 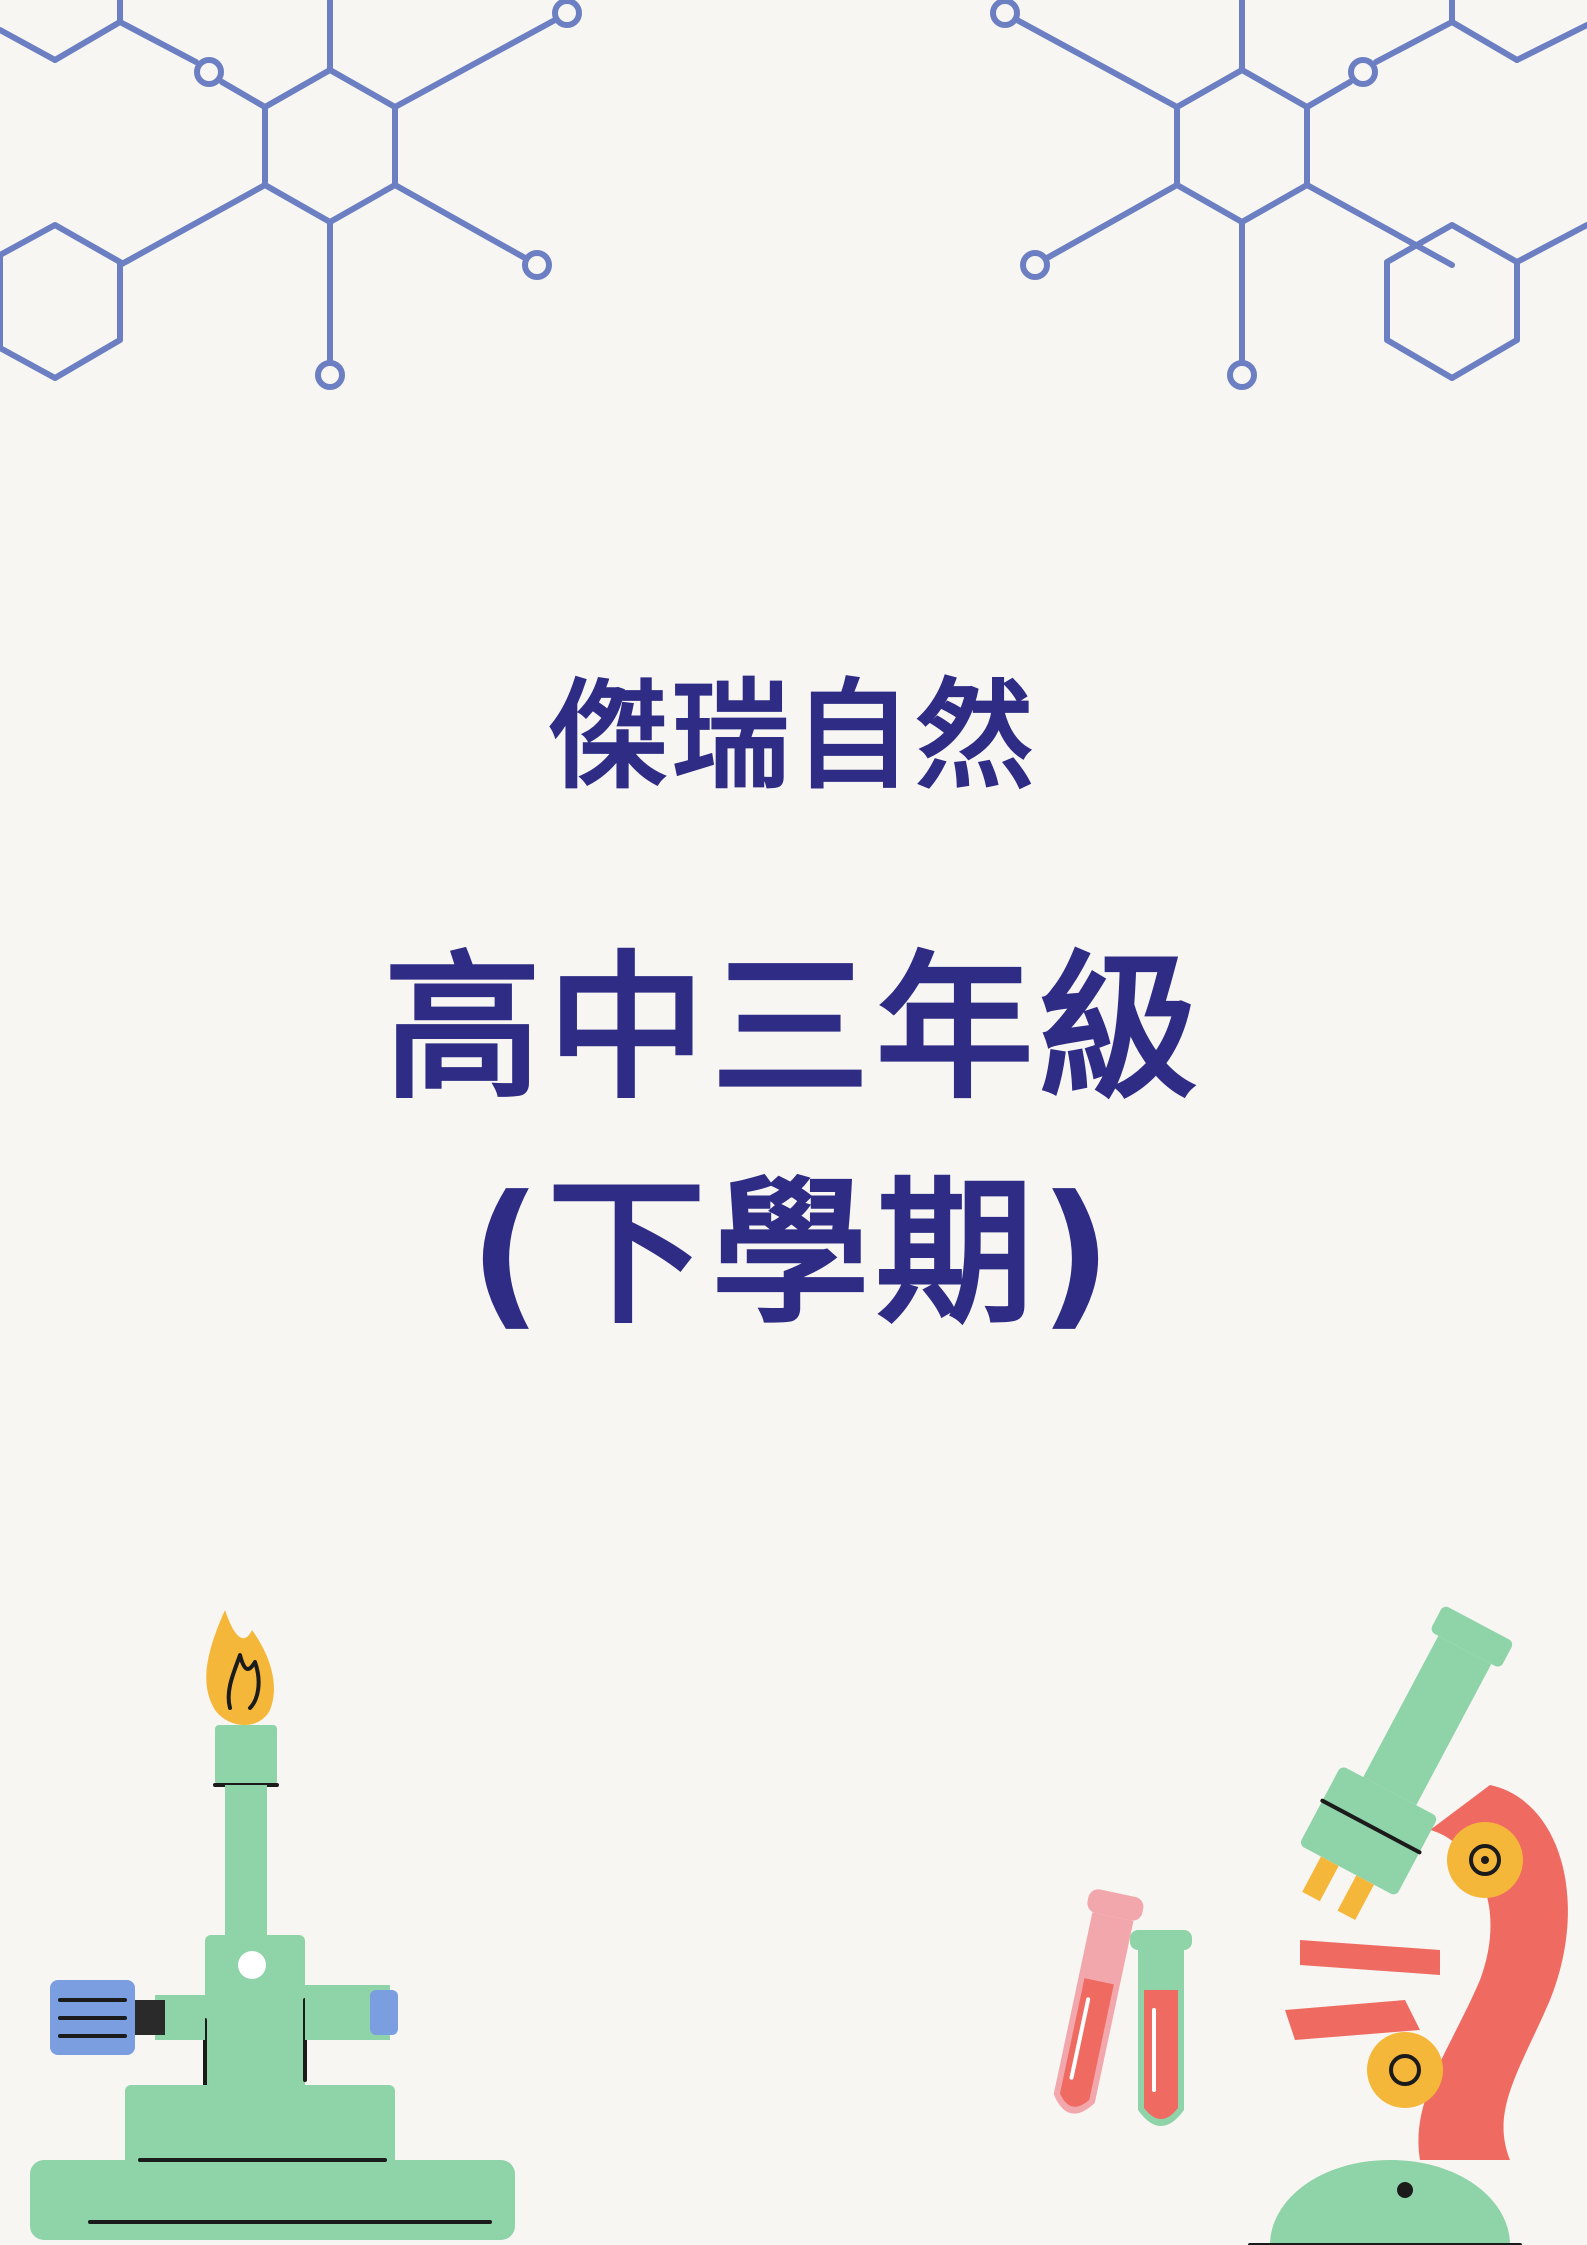 What do you see at coordinates (1122, 2007) in the screenshot?
I see `test-tubes-icon` at bounding box center [1122, 2007].